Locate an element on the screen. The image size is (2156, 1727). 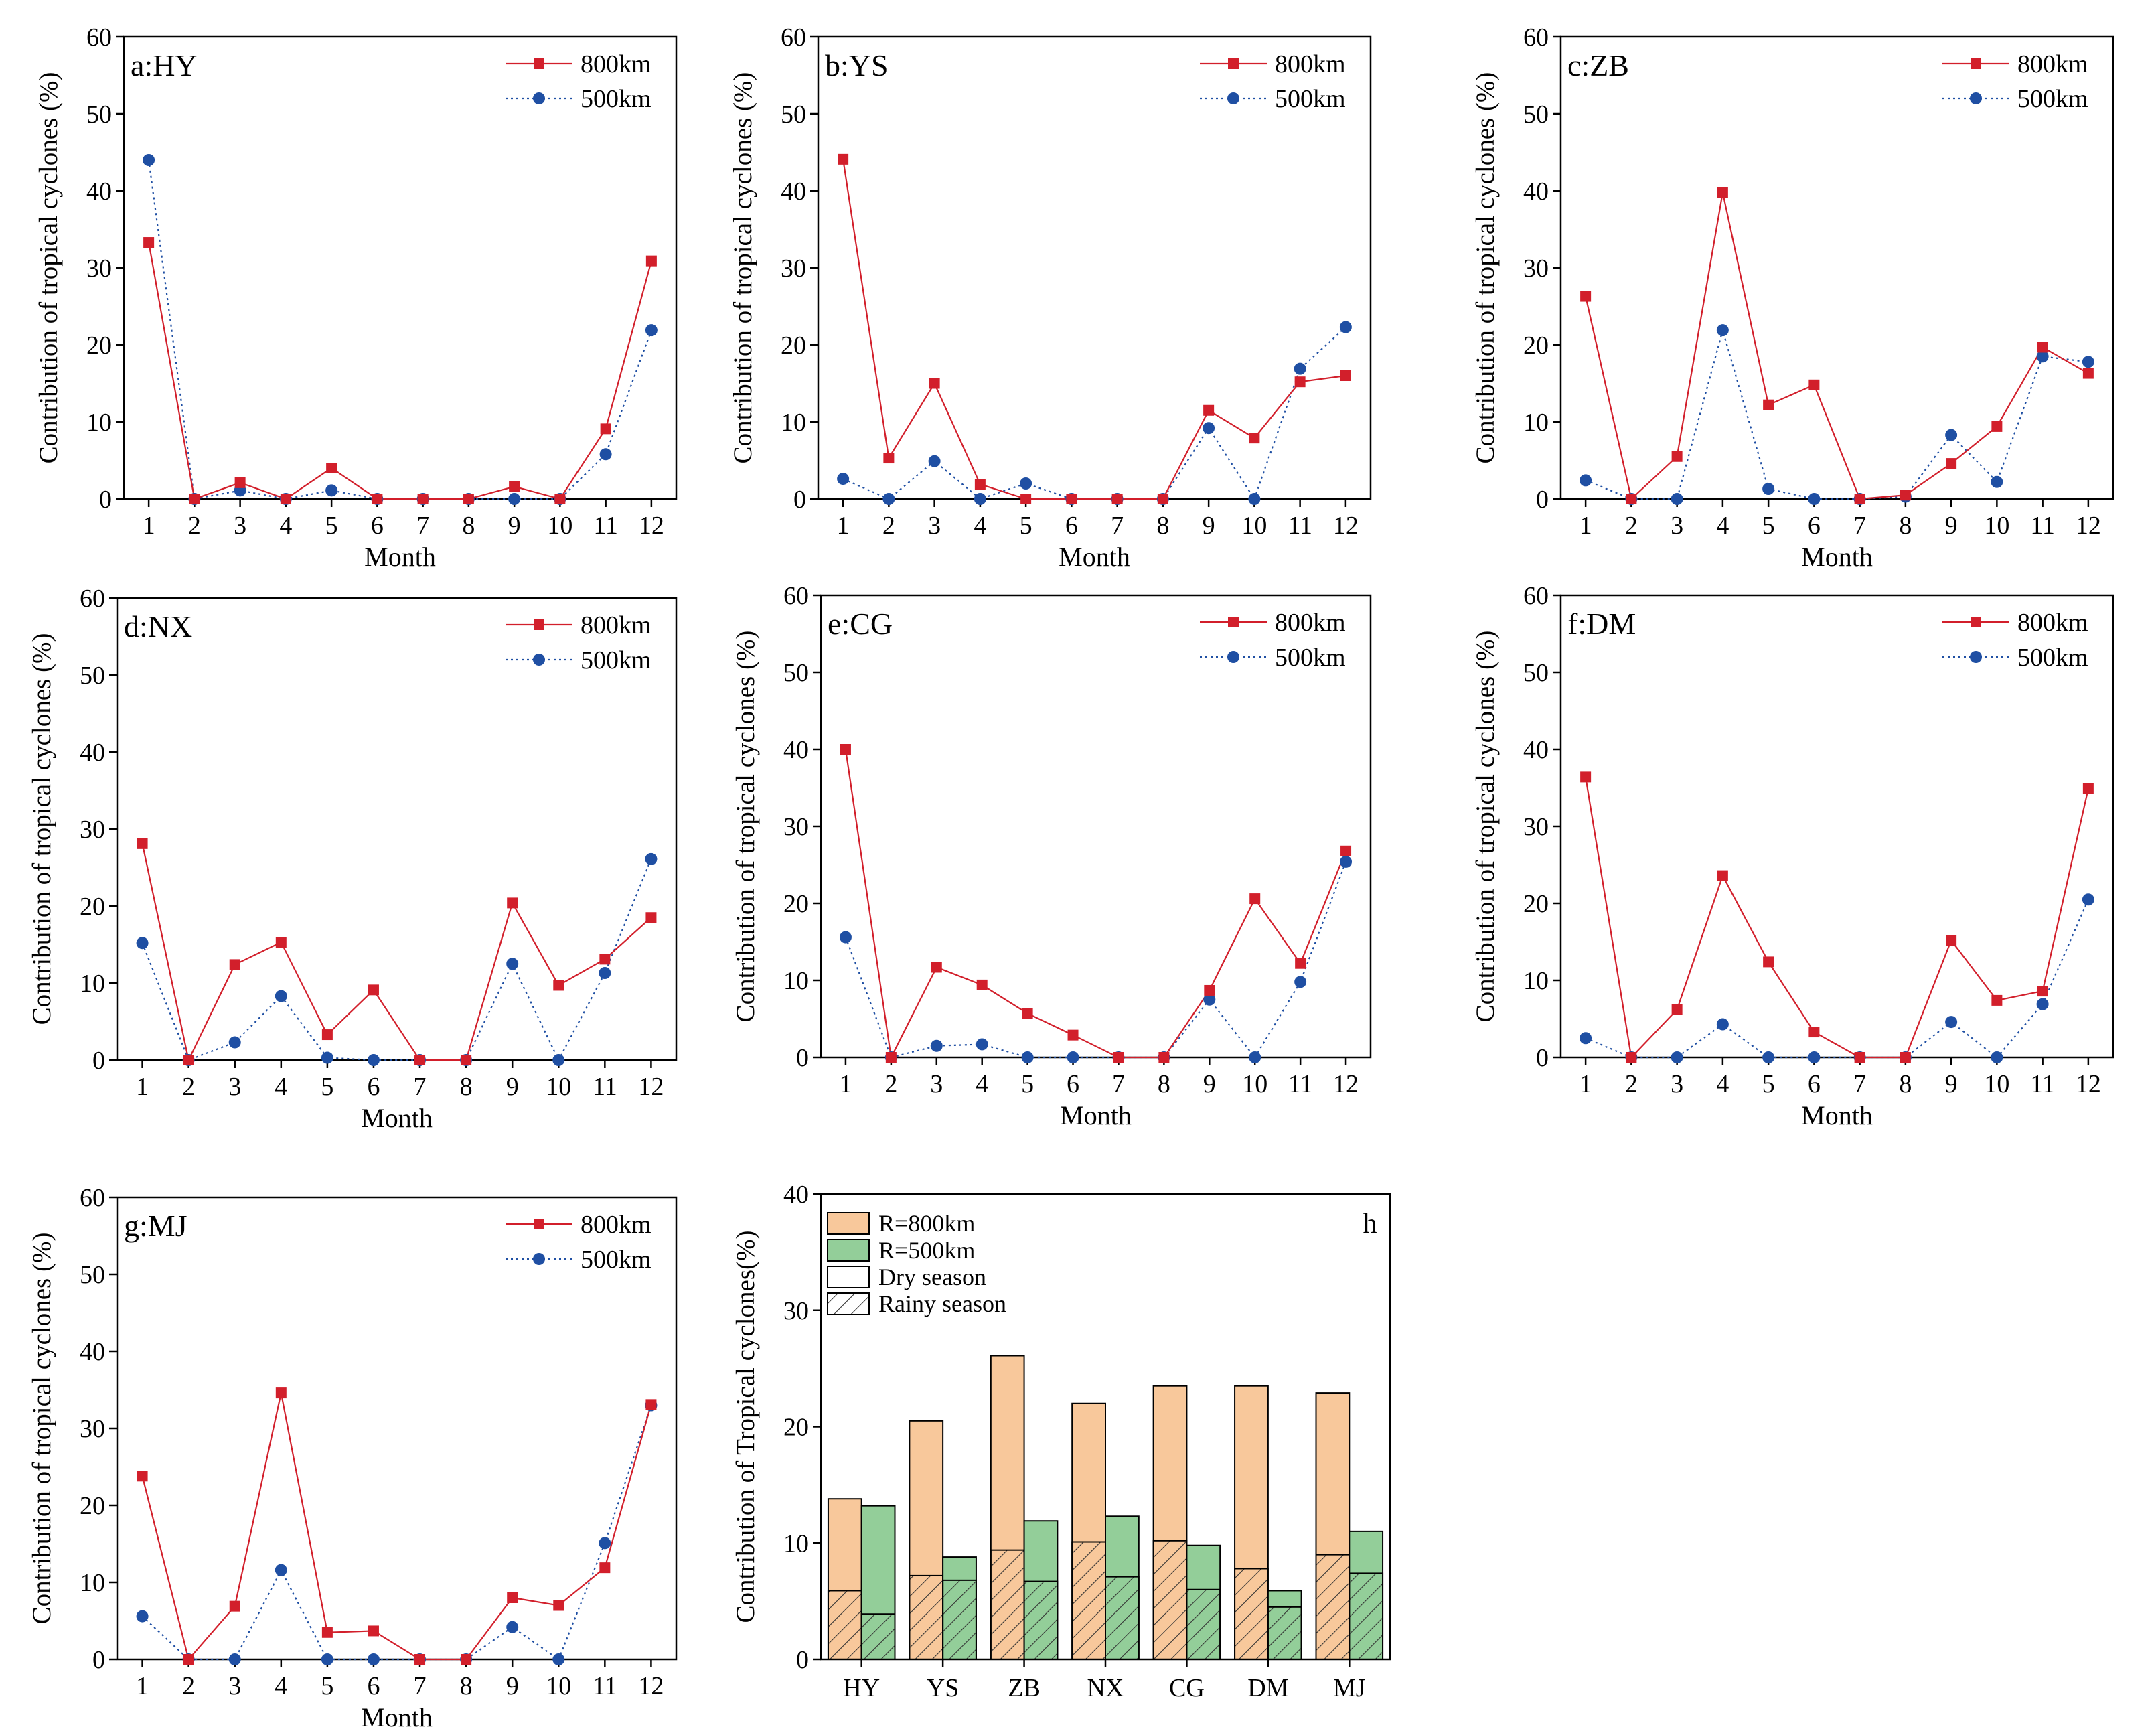
point-500km-m4 is located at coordinates (281, 1570).